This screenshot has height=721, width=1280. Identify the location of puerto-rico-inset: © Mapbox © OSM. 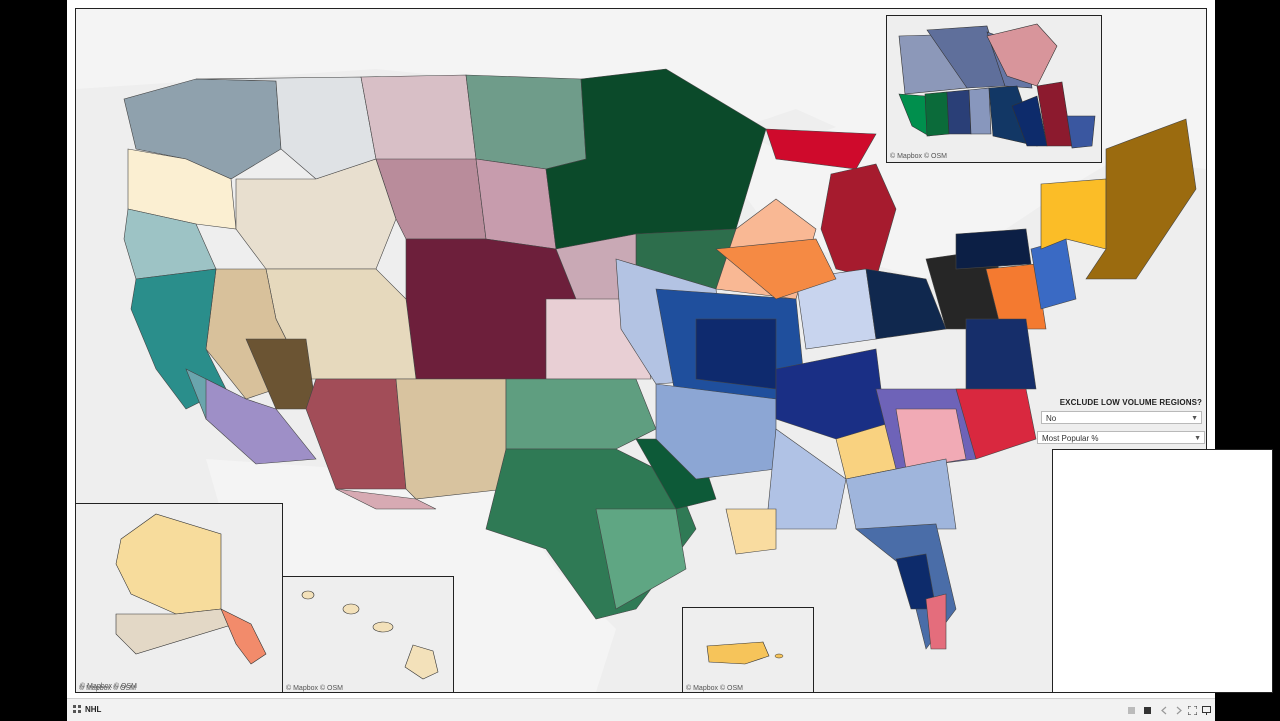
(748, 650).